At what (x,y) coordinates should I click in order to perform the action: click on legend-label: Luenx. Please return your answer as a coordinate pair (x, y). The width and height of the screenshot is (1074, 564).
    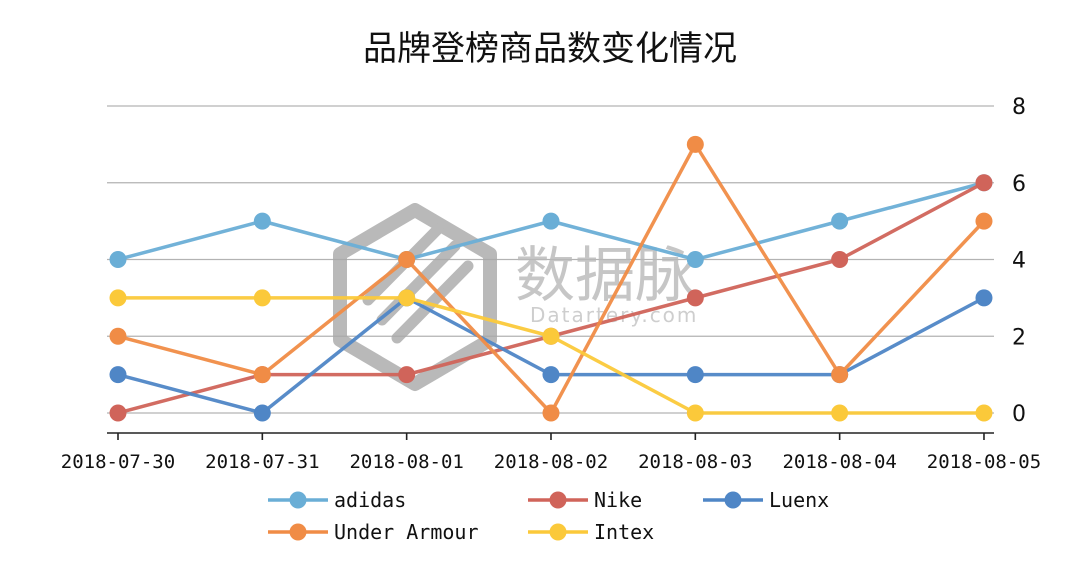
    Looking at the image, I should click on (799, 500).